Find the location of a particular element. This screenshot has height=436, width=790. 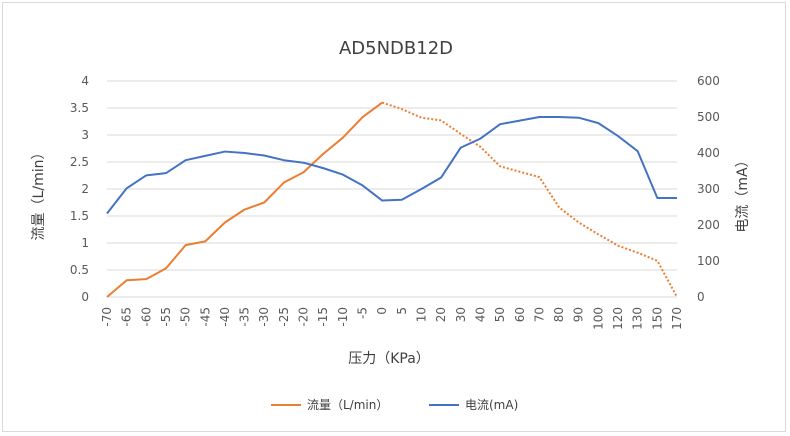

x-tick-label: 90 is located at coordinates (579, 314).